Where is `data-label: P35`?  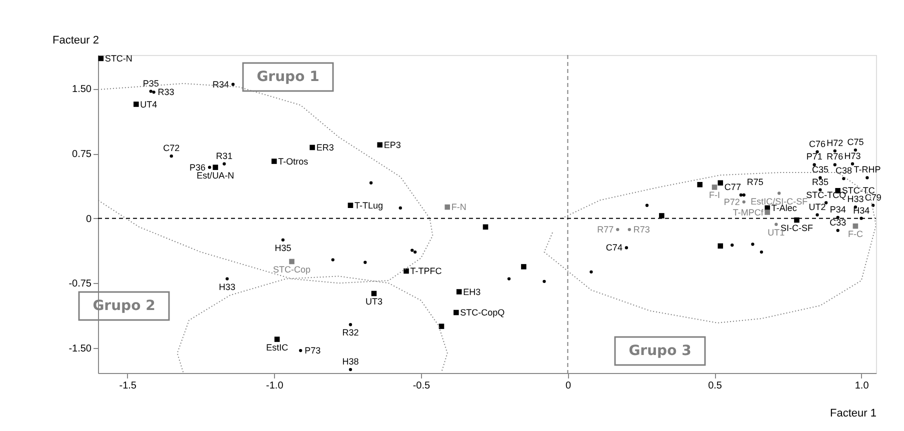 data-label: P35 is located at coordinates (150, 83).